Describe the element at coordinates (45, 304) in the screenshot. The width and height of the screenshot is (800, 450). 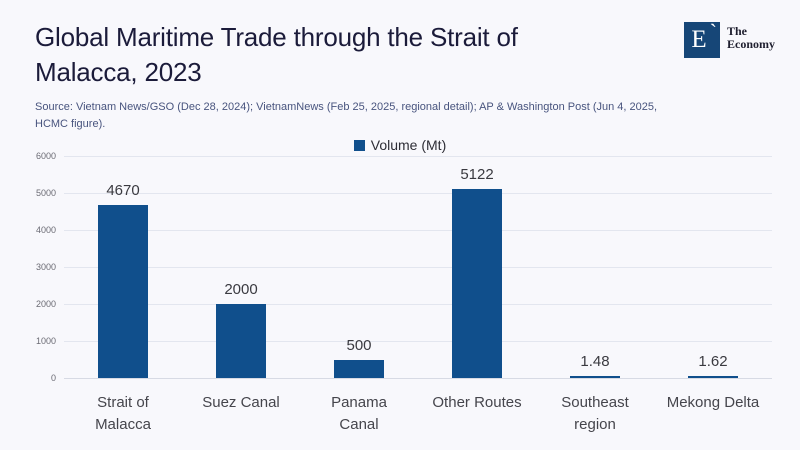
I see `y-axis-tick-label: 2000` at that location.